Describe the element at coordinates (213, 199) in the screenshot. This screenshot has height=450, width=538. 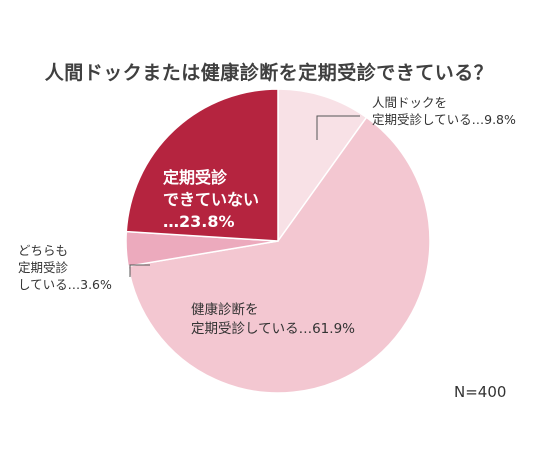
I see `slice-label-none: 定期受診 できていない …23.8%` at that location.